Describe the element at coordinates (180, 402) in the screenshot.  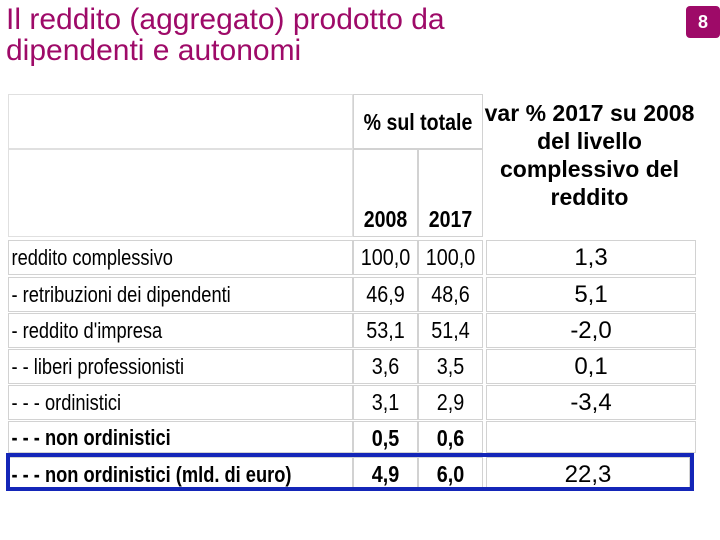
I see `table-row-label: - - - ordinistici` at that location.